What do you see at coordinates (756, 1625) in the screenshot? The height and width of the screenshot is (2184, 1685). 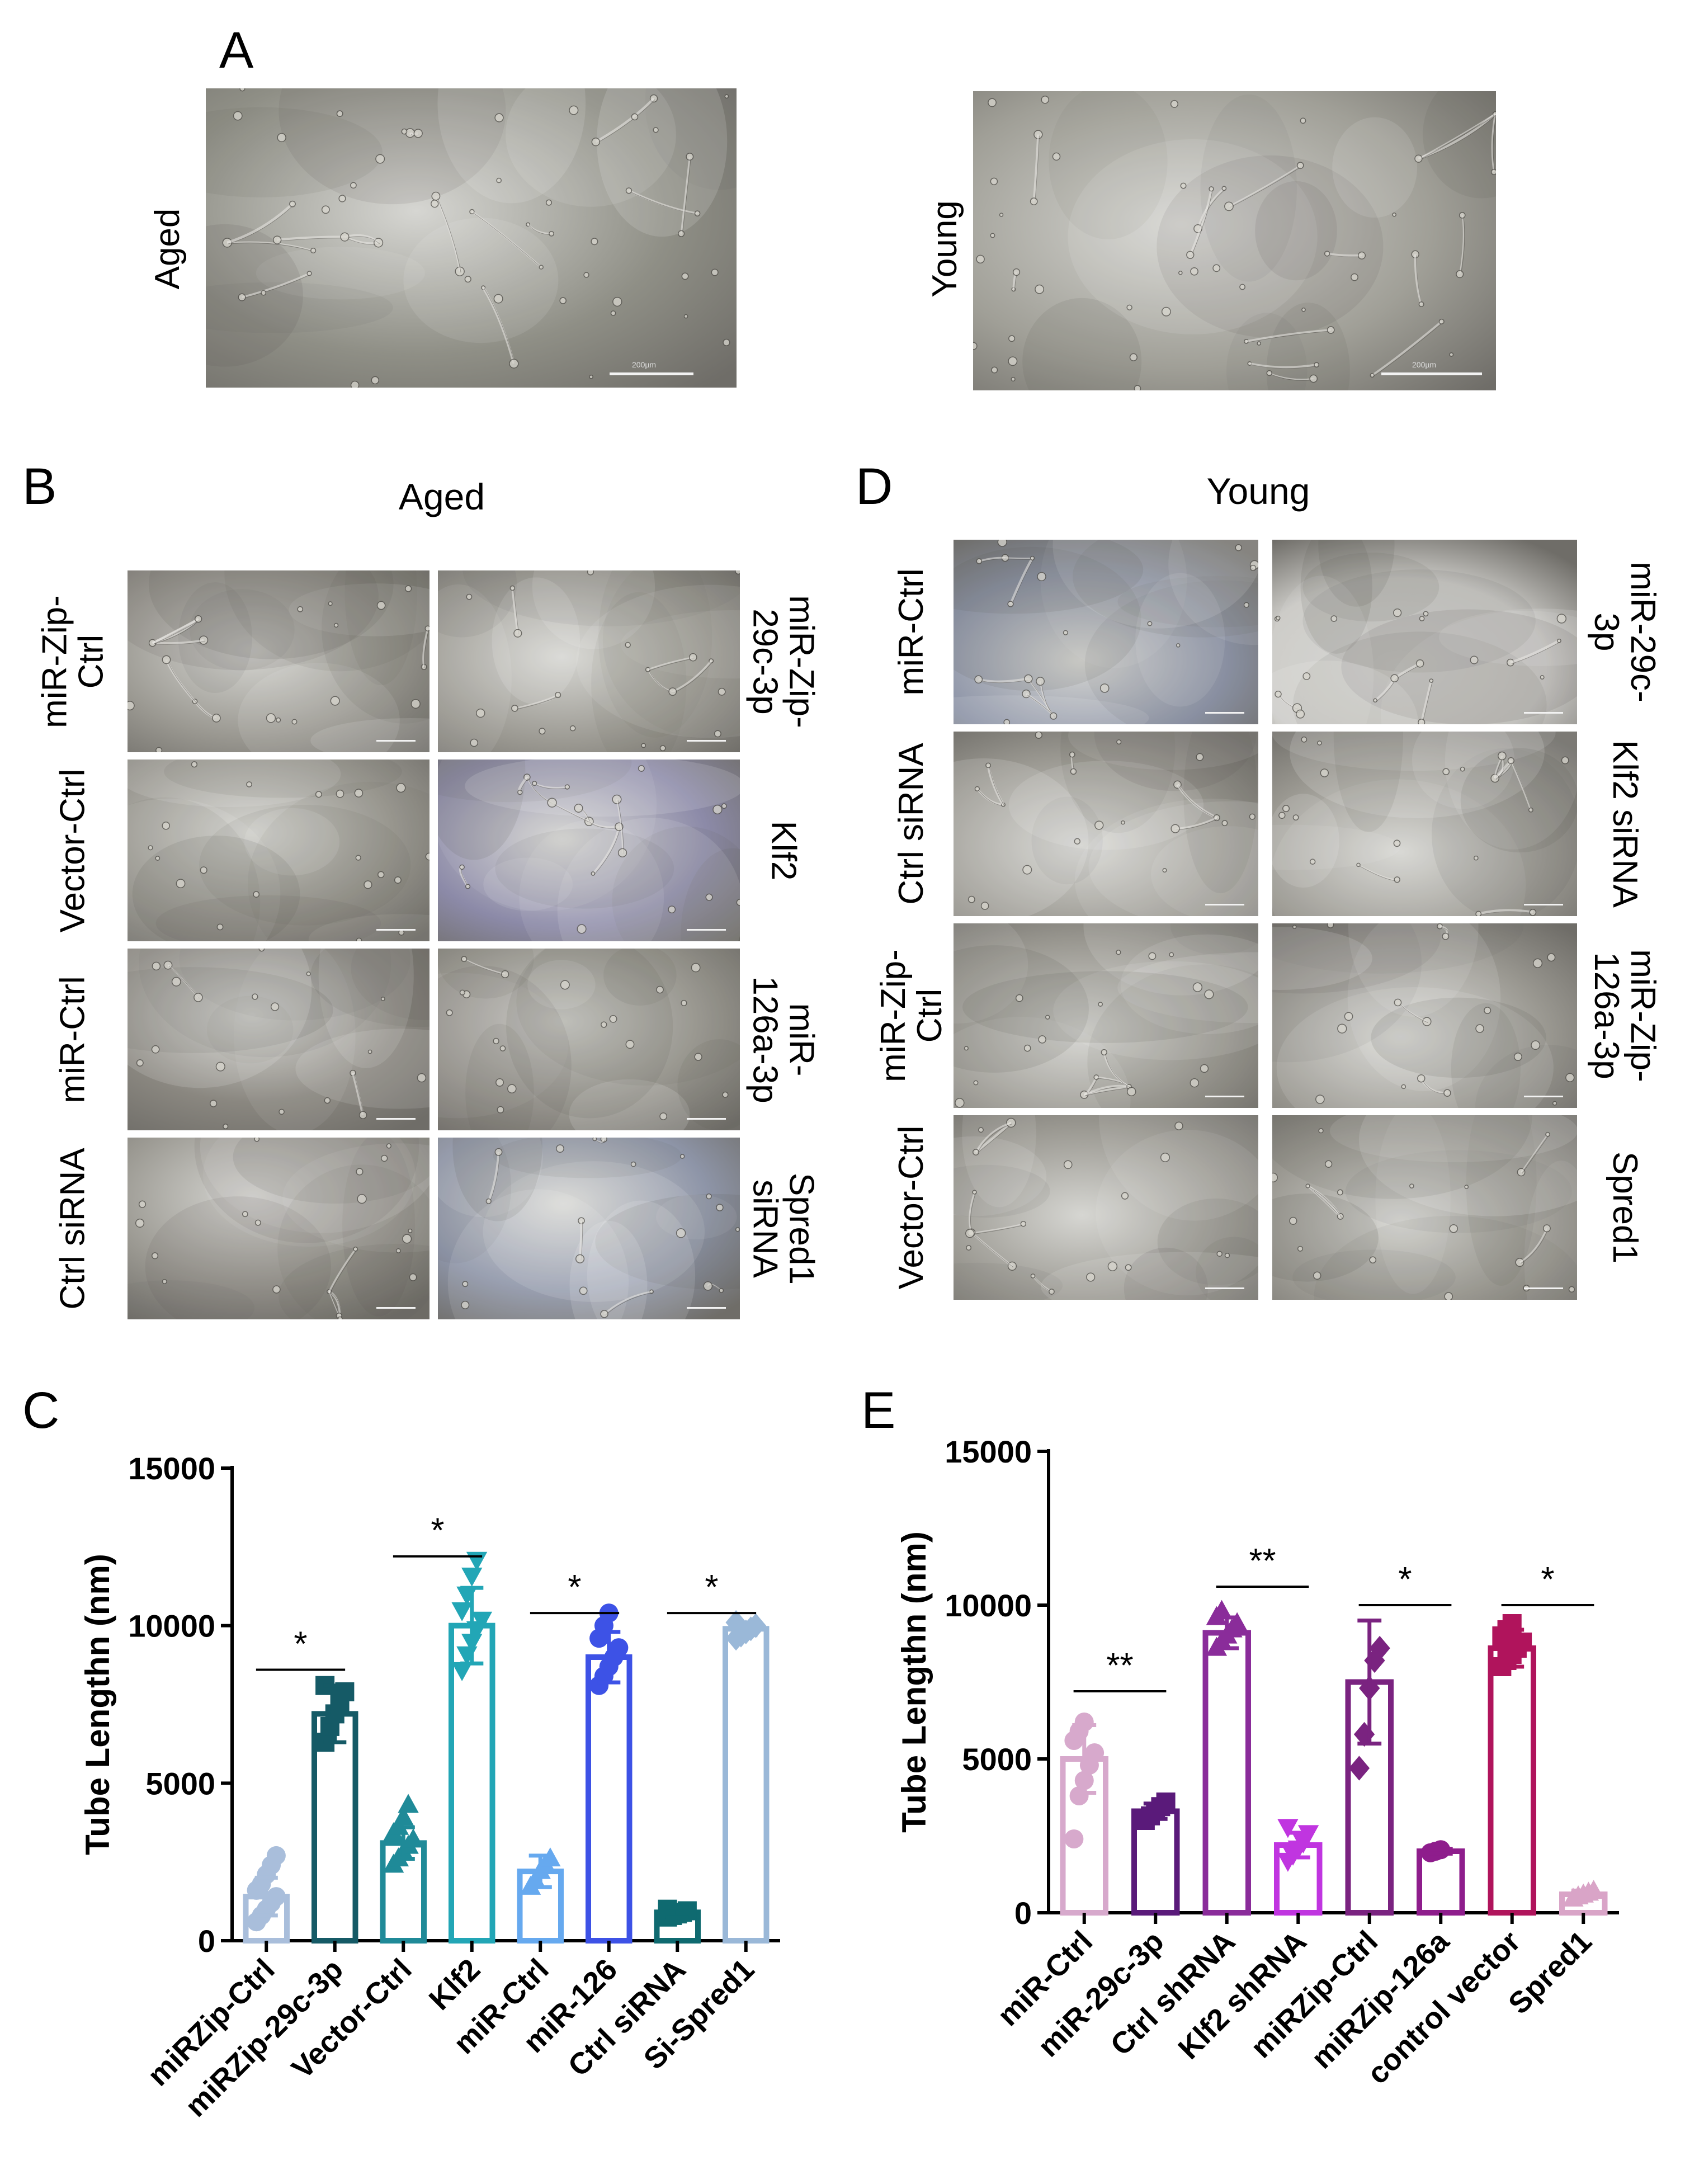 I see `data-point-Si-Spred1` at bounding box center [756, 1625].